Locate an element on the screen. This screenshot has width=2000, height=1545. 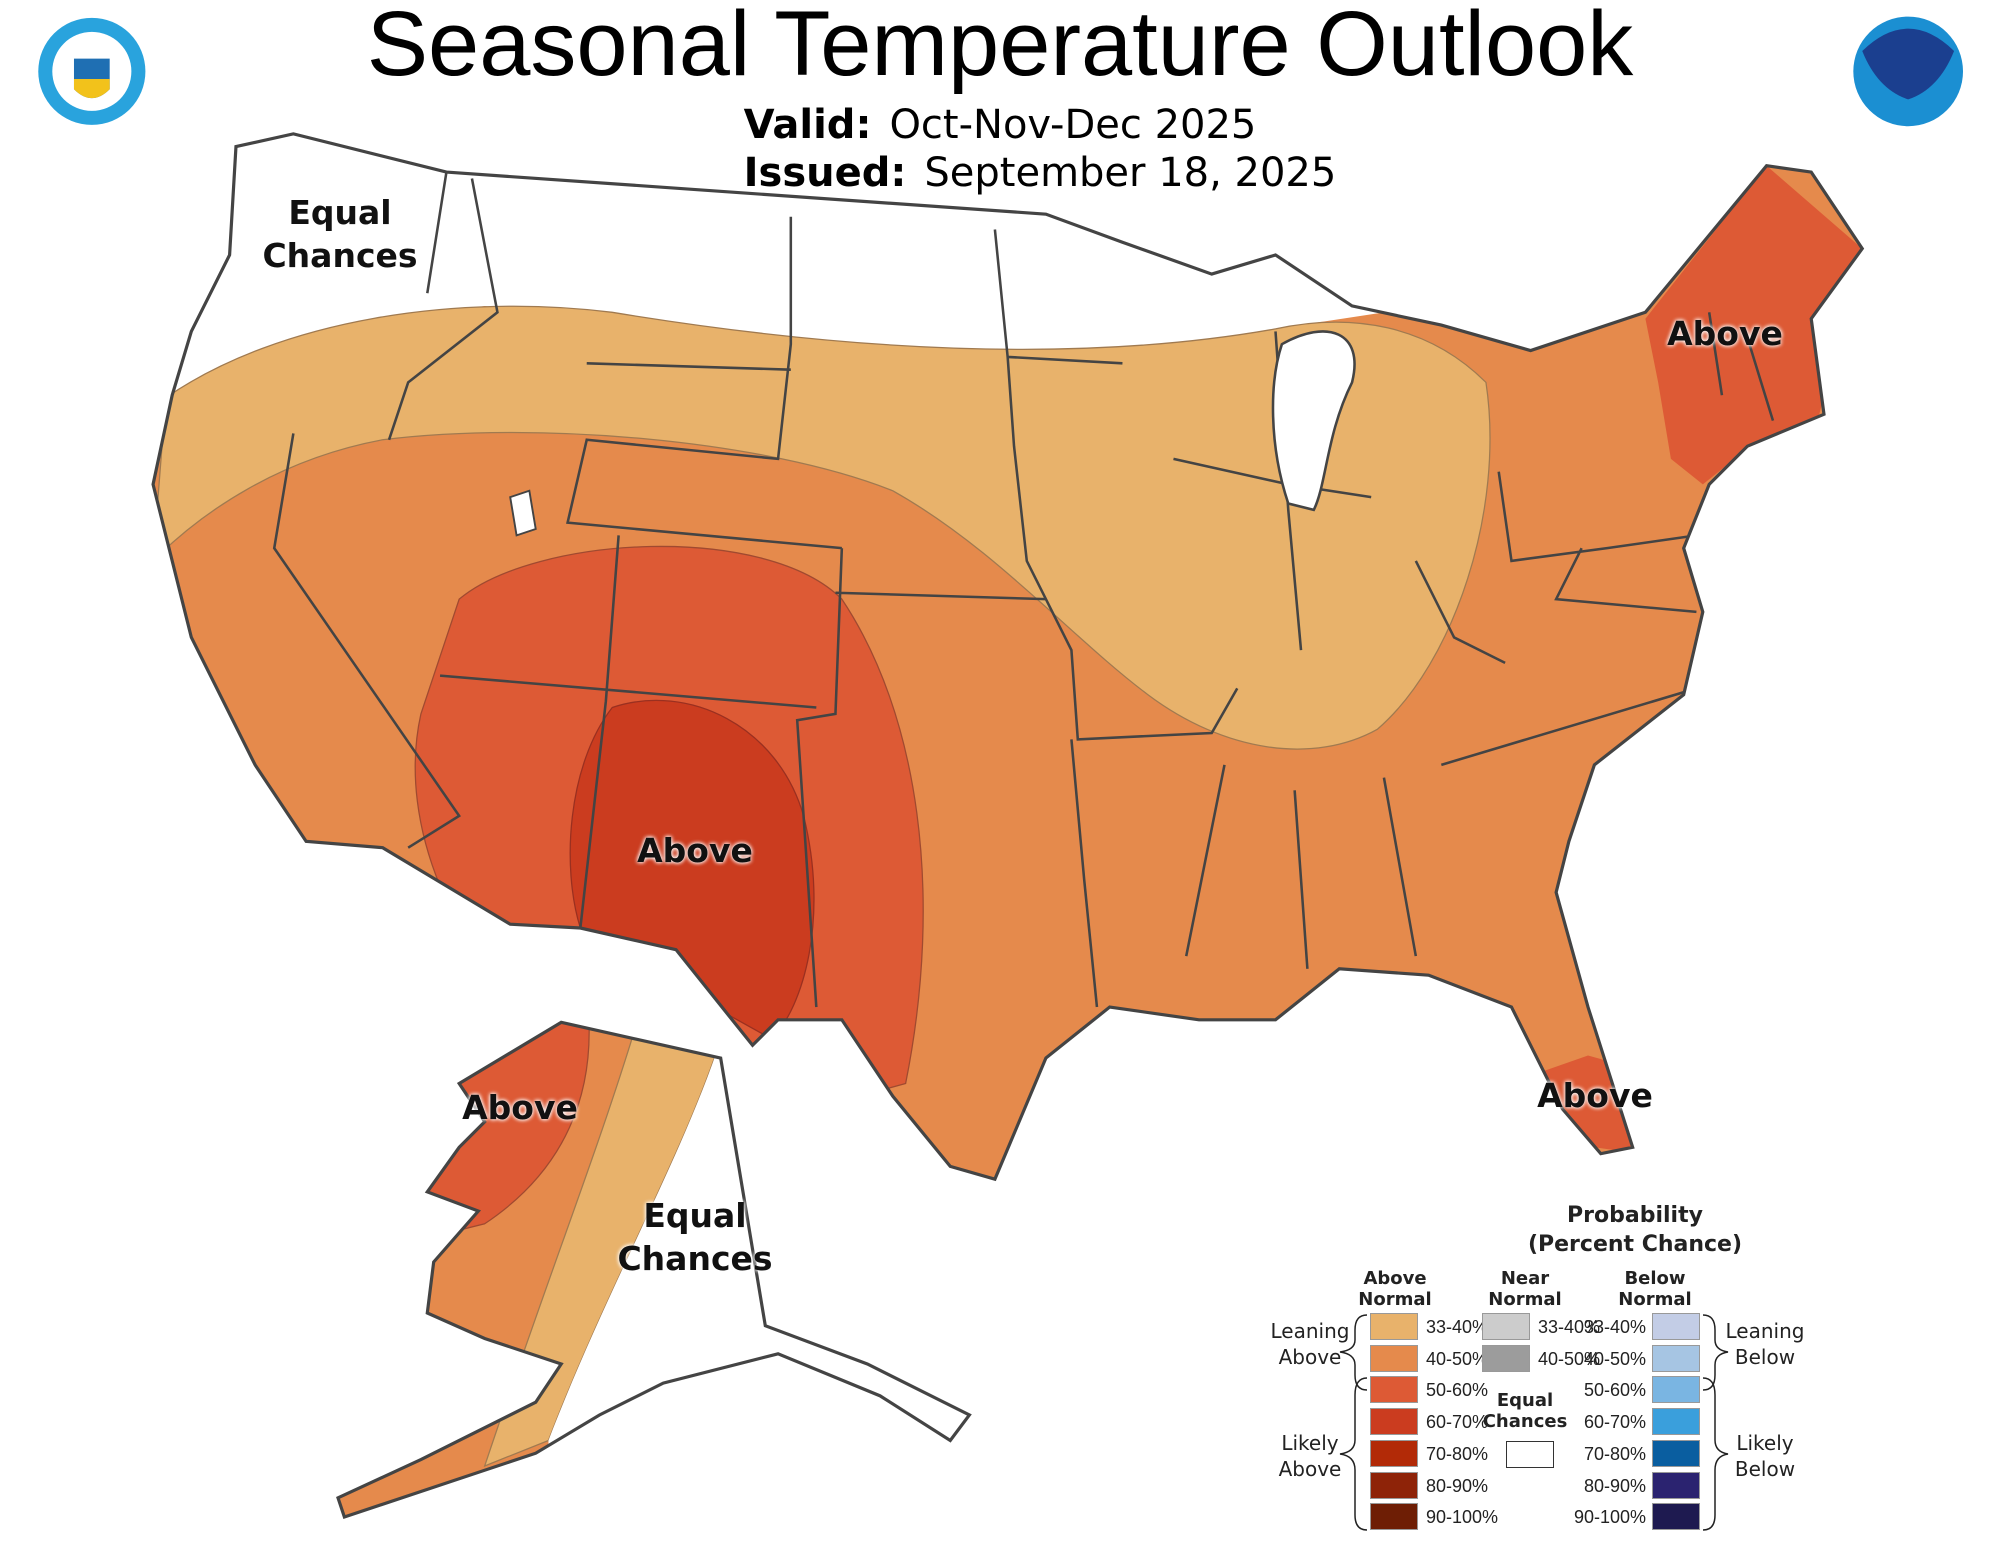
legend-below-range: 40-50% is located at coordinates (1614, 1358).